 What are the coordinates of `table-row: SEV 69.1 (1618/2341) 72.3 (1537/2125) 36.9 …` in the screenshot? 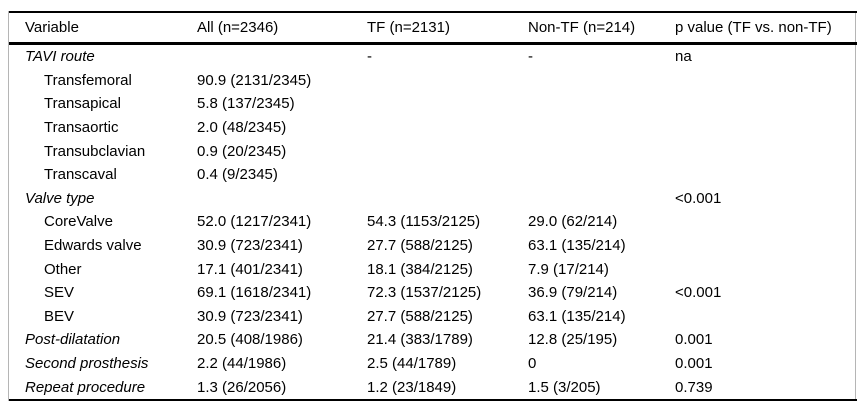 It's located at (433, 293).